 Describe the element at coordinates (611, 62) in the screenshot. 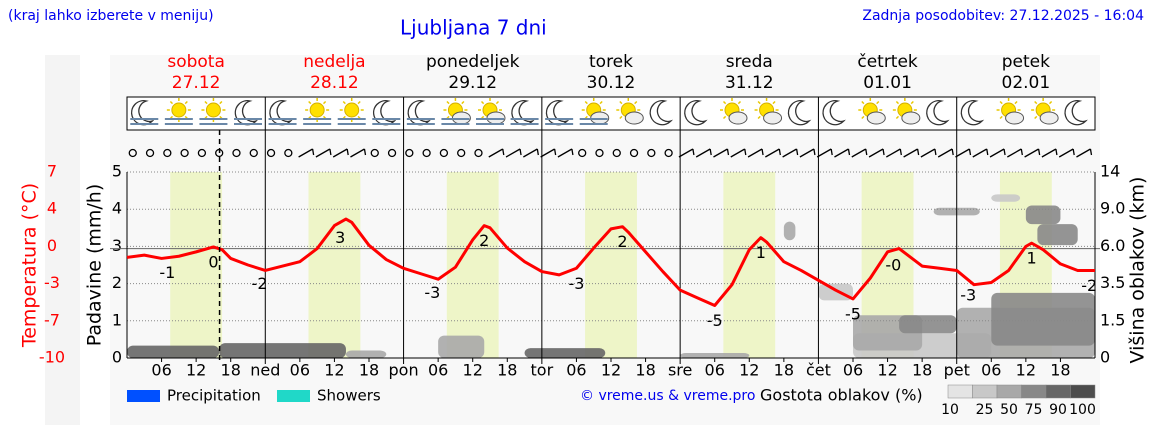

I see `day-name: torek` at that location.